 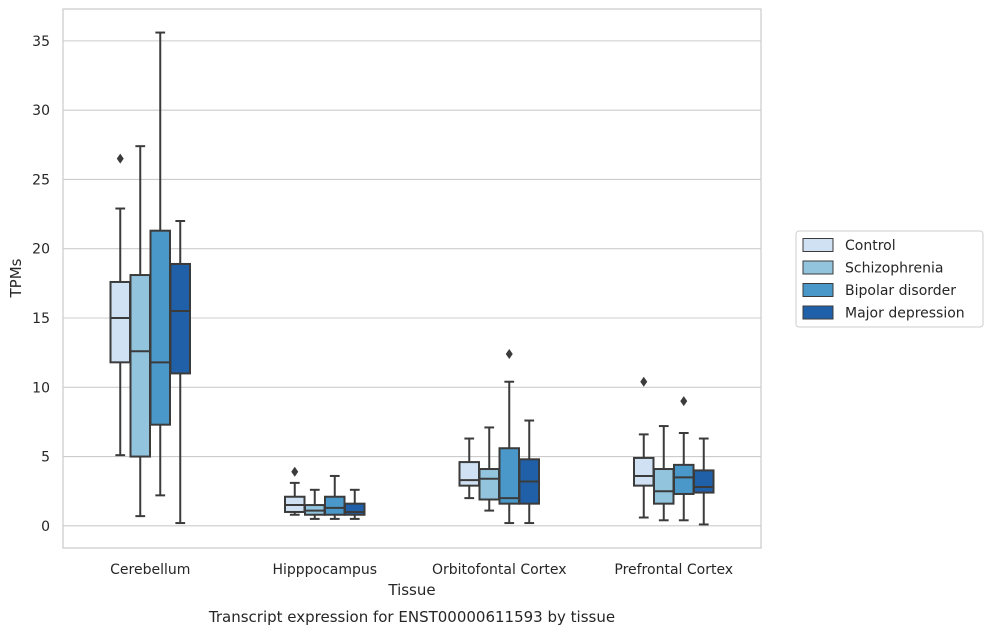 I want to click on x-tick-label: Cerebellum, so click(x=150, y=570).